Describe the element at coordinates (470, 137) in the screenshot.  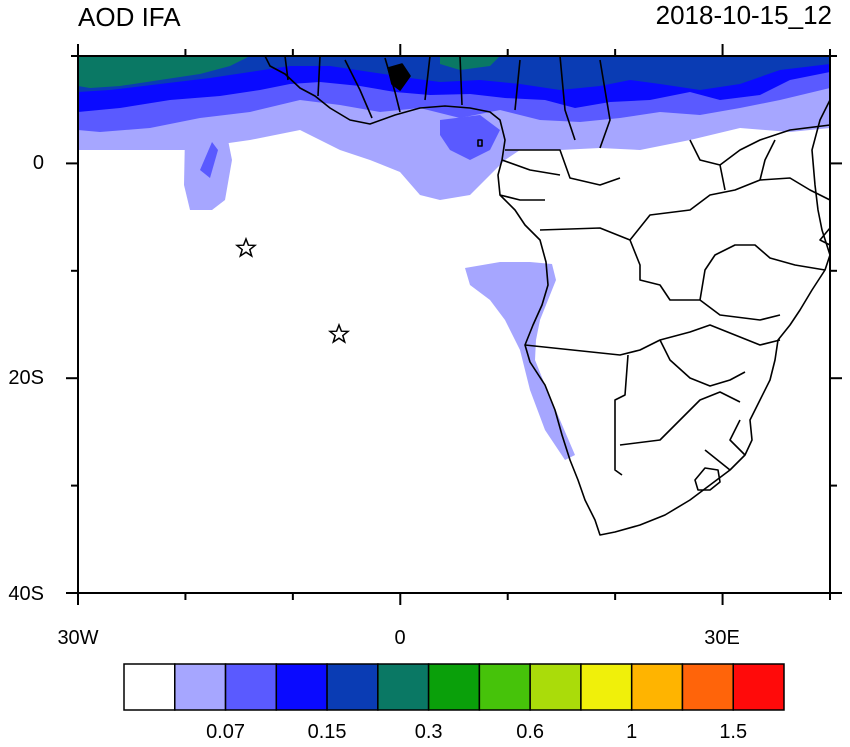
I see `aod-gulf-patch` at that location.